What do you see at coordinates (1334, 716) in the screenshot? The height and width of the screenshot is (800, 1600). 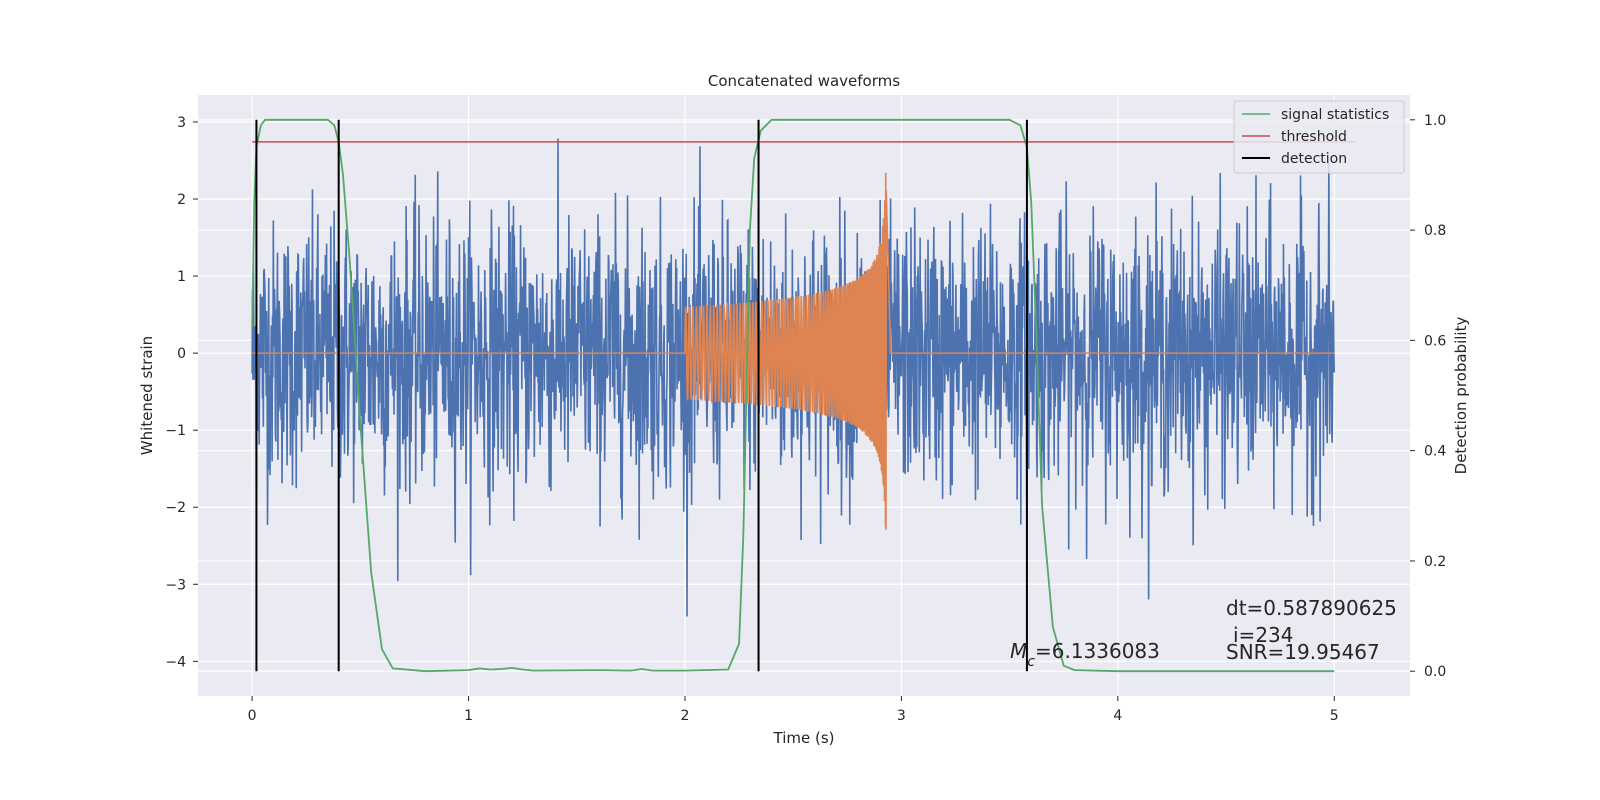 I see `x-tick-label: 5` at bounding box center [1334, 716].